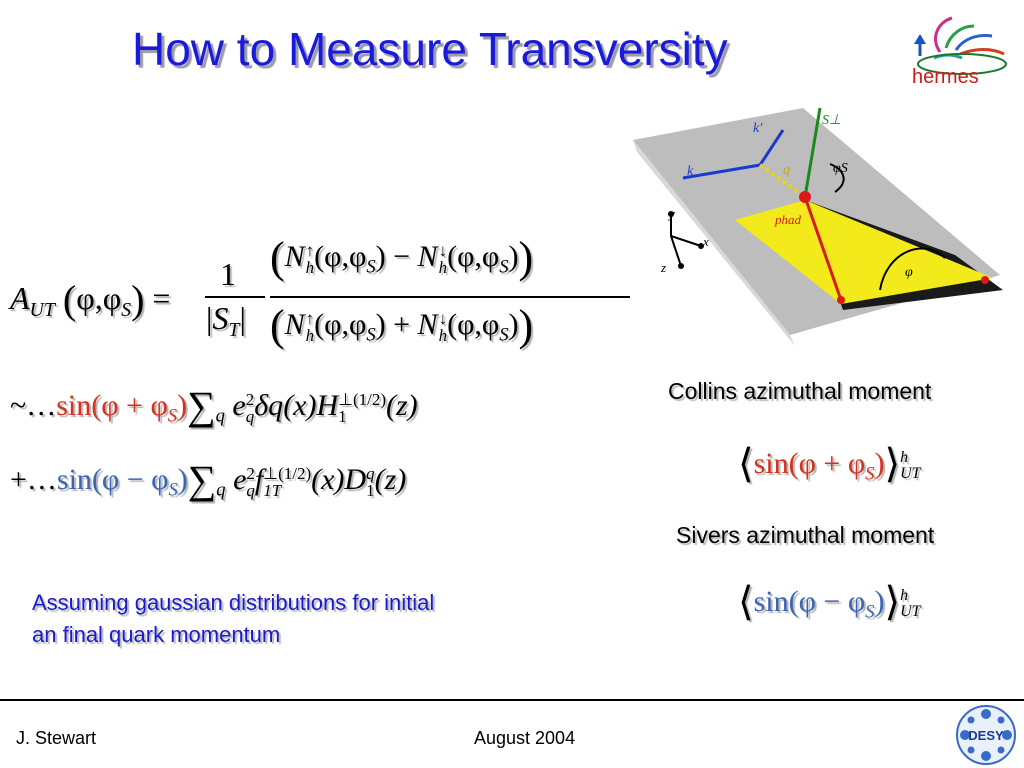  Describe the element at coordinates (512, 700) in the screenshot. I see `footer-divider` at that location.